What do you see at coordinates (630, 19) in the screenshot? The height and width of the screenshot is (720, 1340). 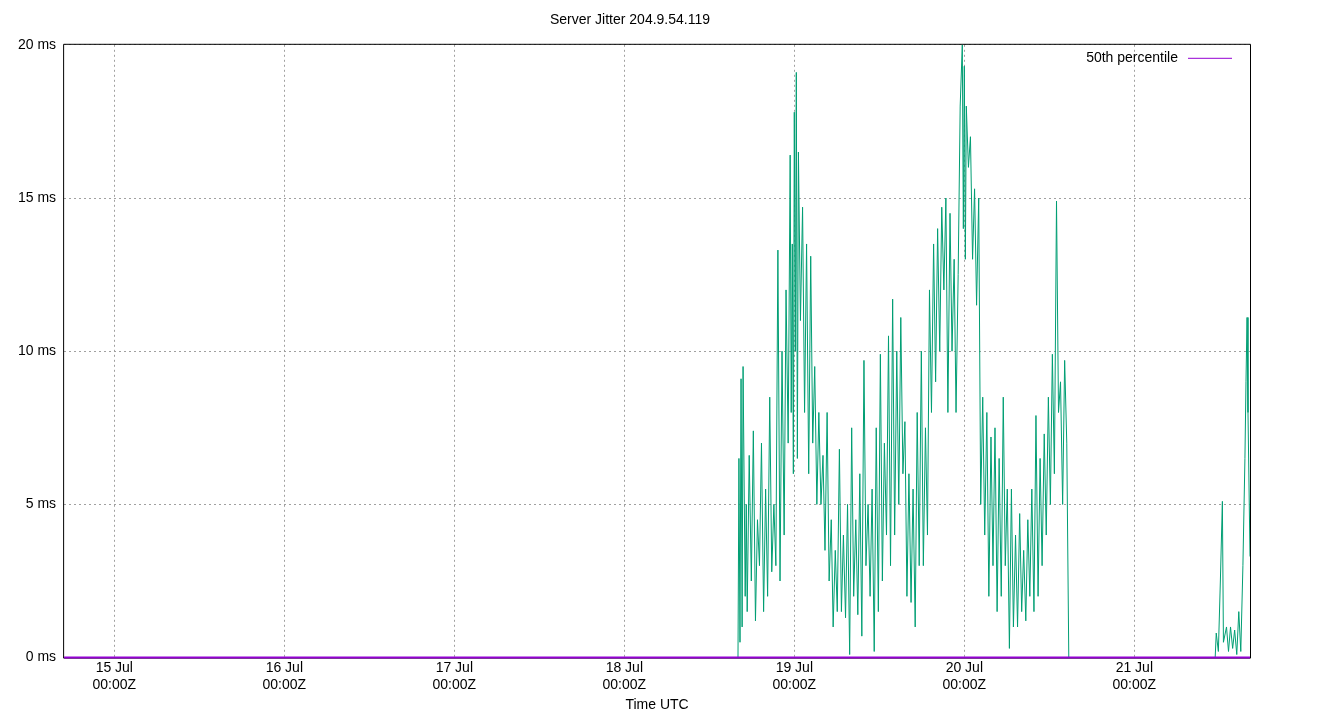 I see `chart-title: Server Jitter 204.9.54.119` at bounding box center [630, 19].